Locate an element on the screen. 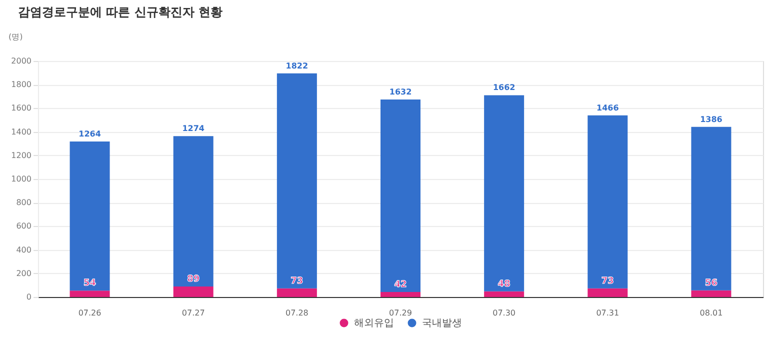 This screenshot has width=773, height=345. y-tick-label: 1800 is located at coordinates (21, 85).